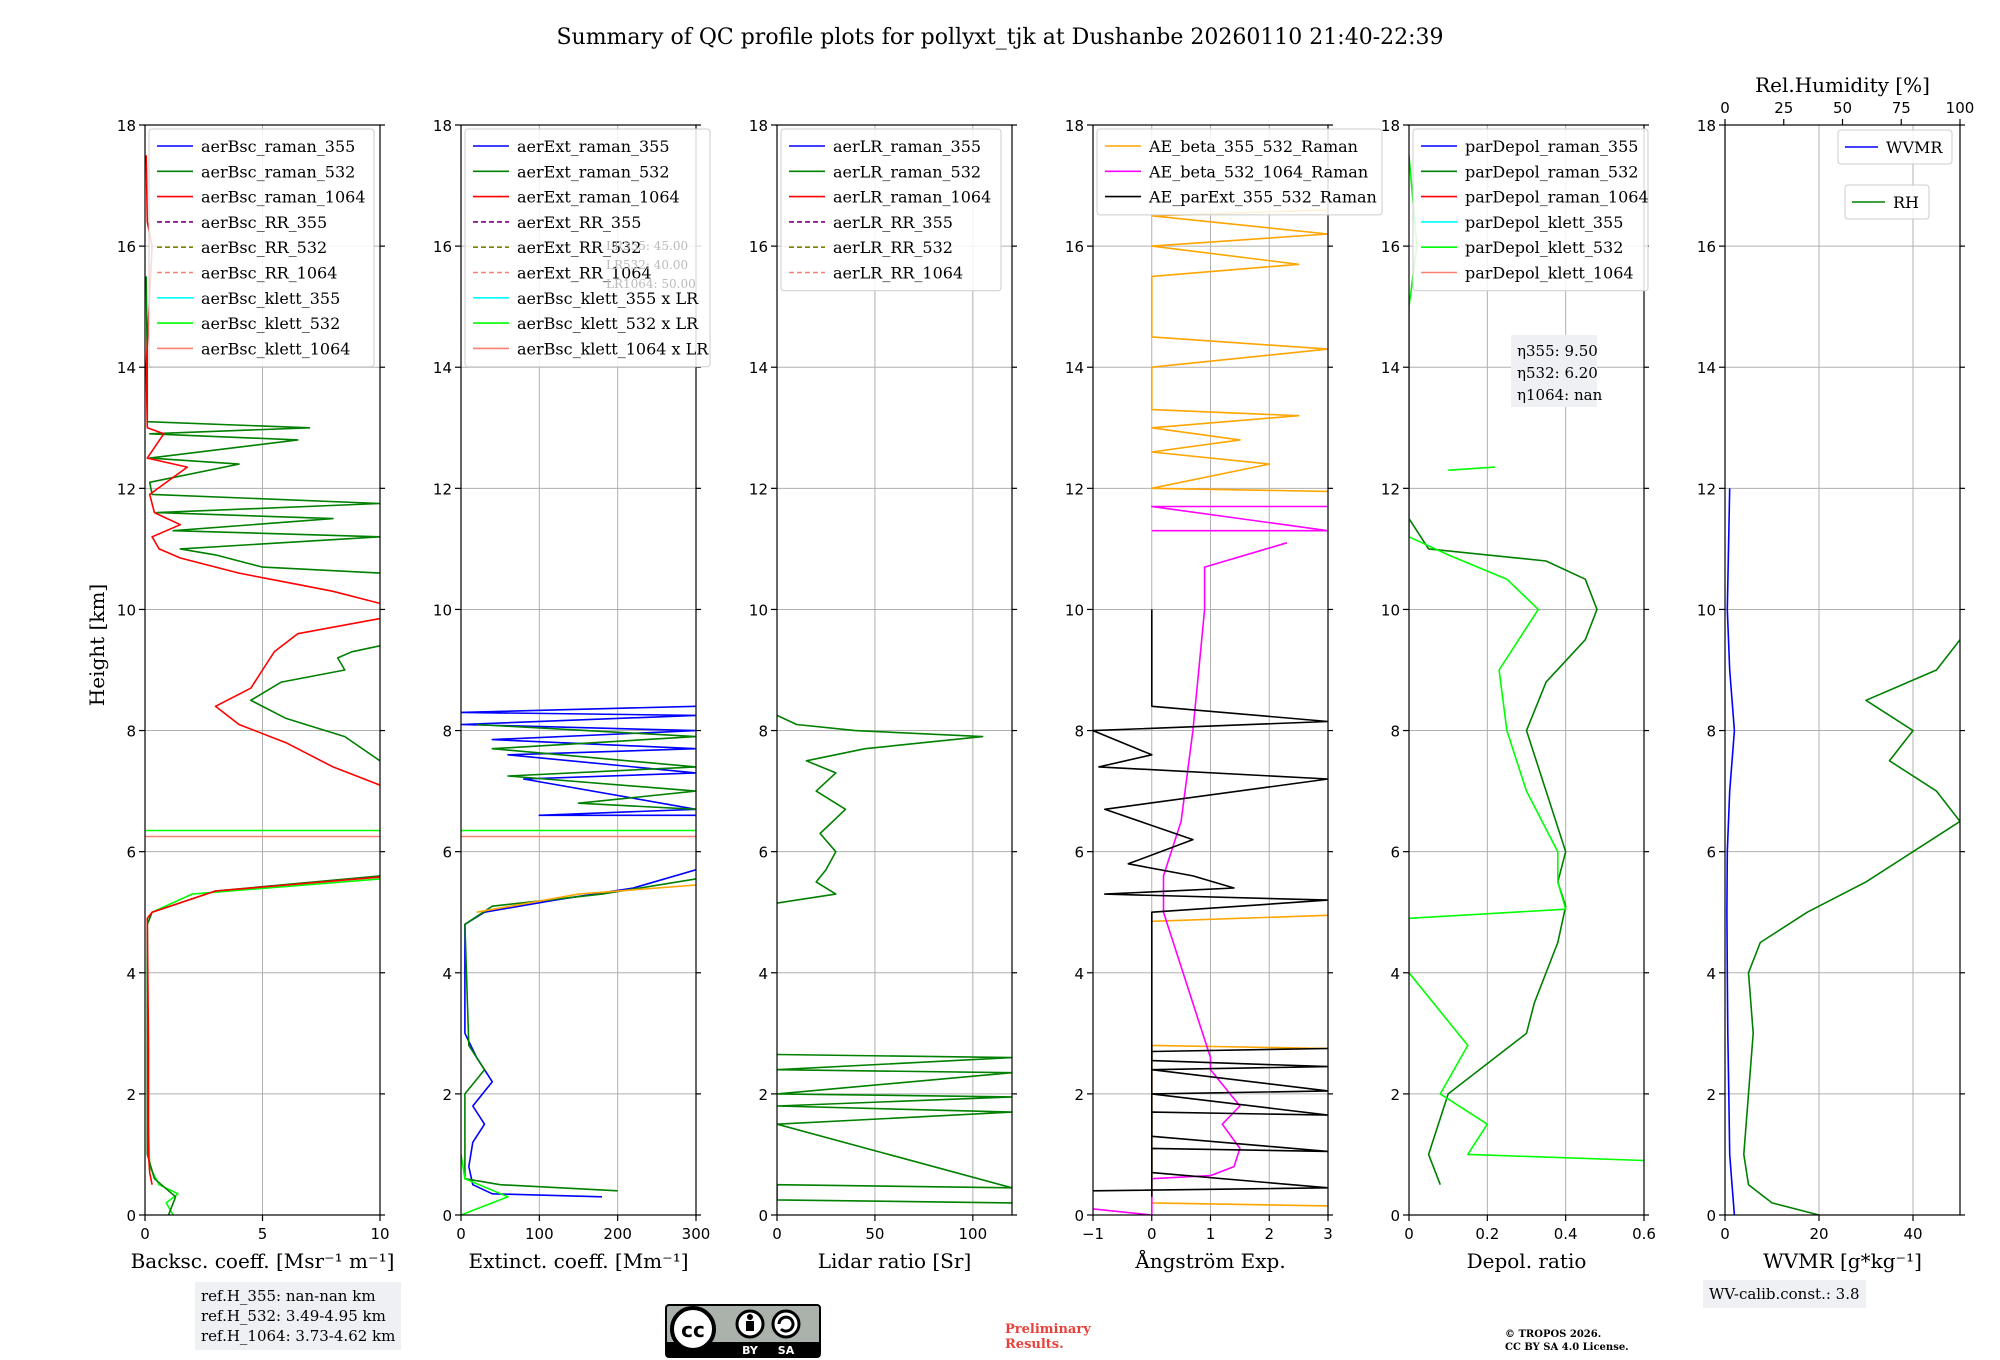 The width and height of the screenshot is (2000, 1360). Describe the element at coordinates (1549, 273) in the screenshot. I see `legend-label: parDepol_klett_1064` at that location.